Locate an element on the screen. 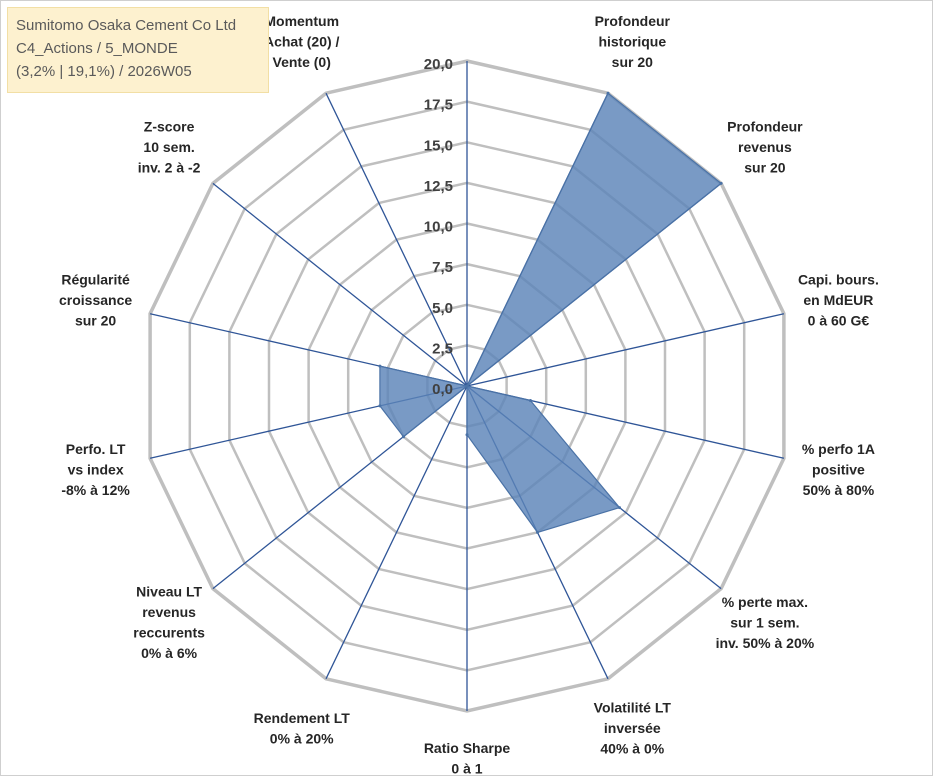  category-label-line: 50% à 80% is located at coordinates (839, 490).